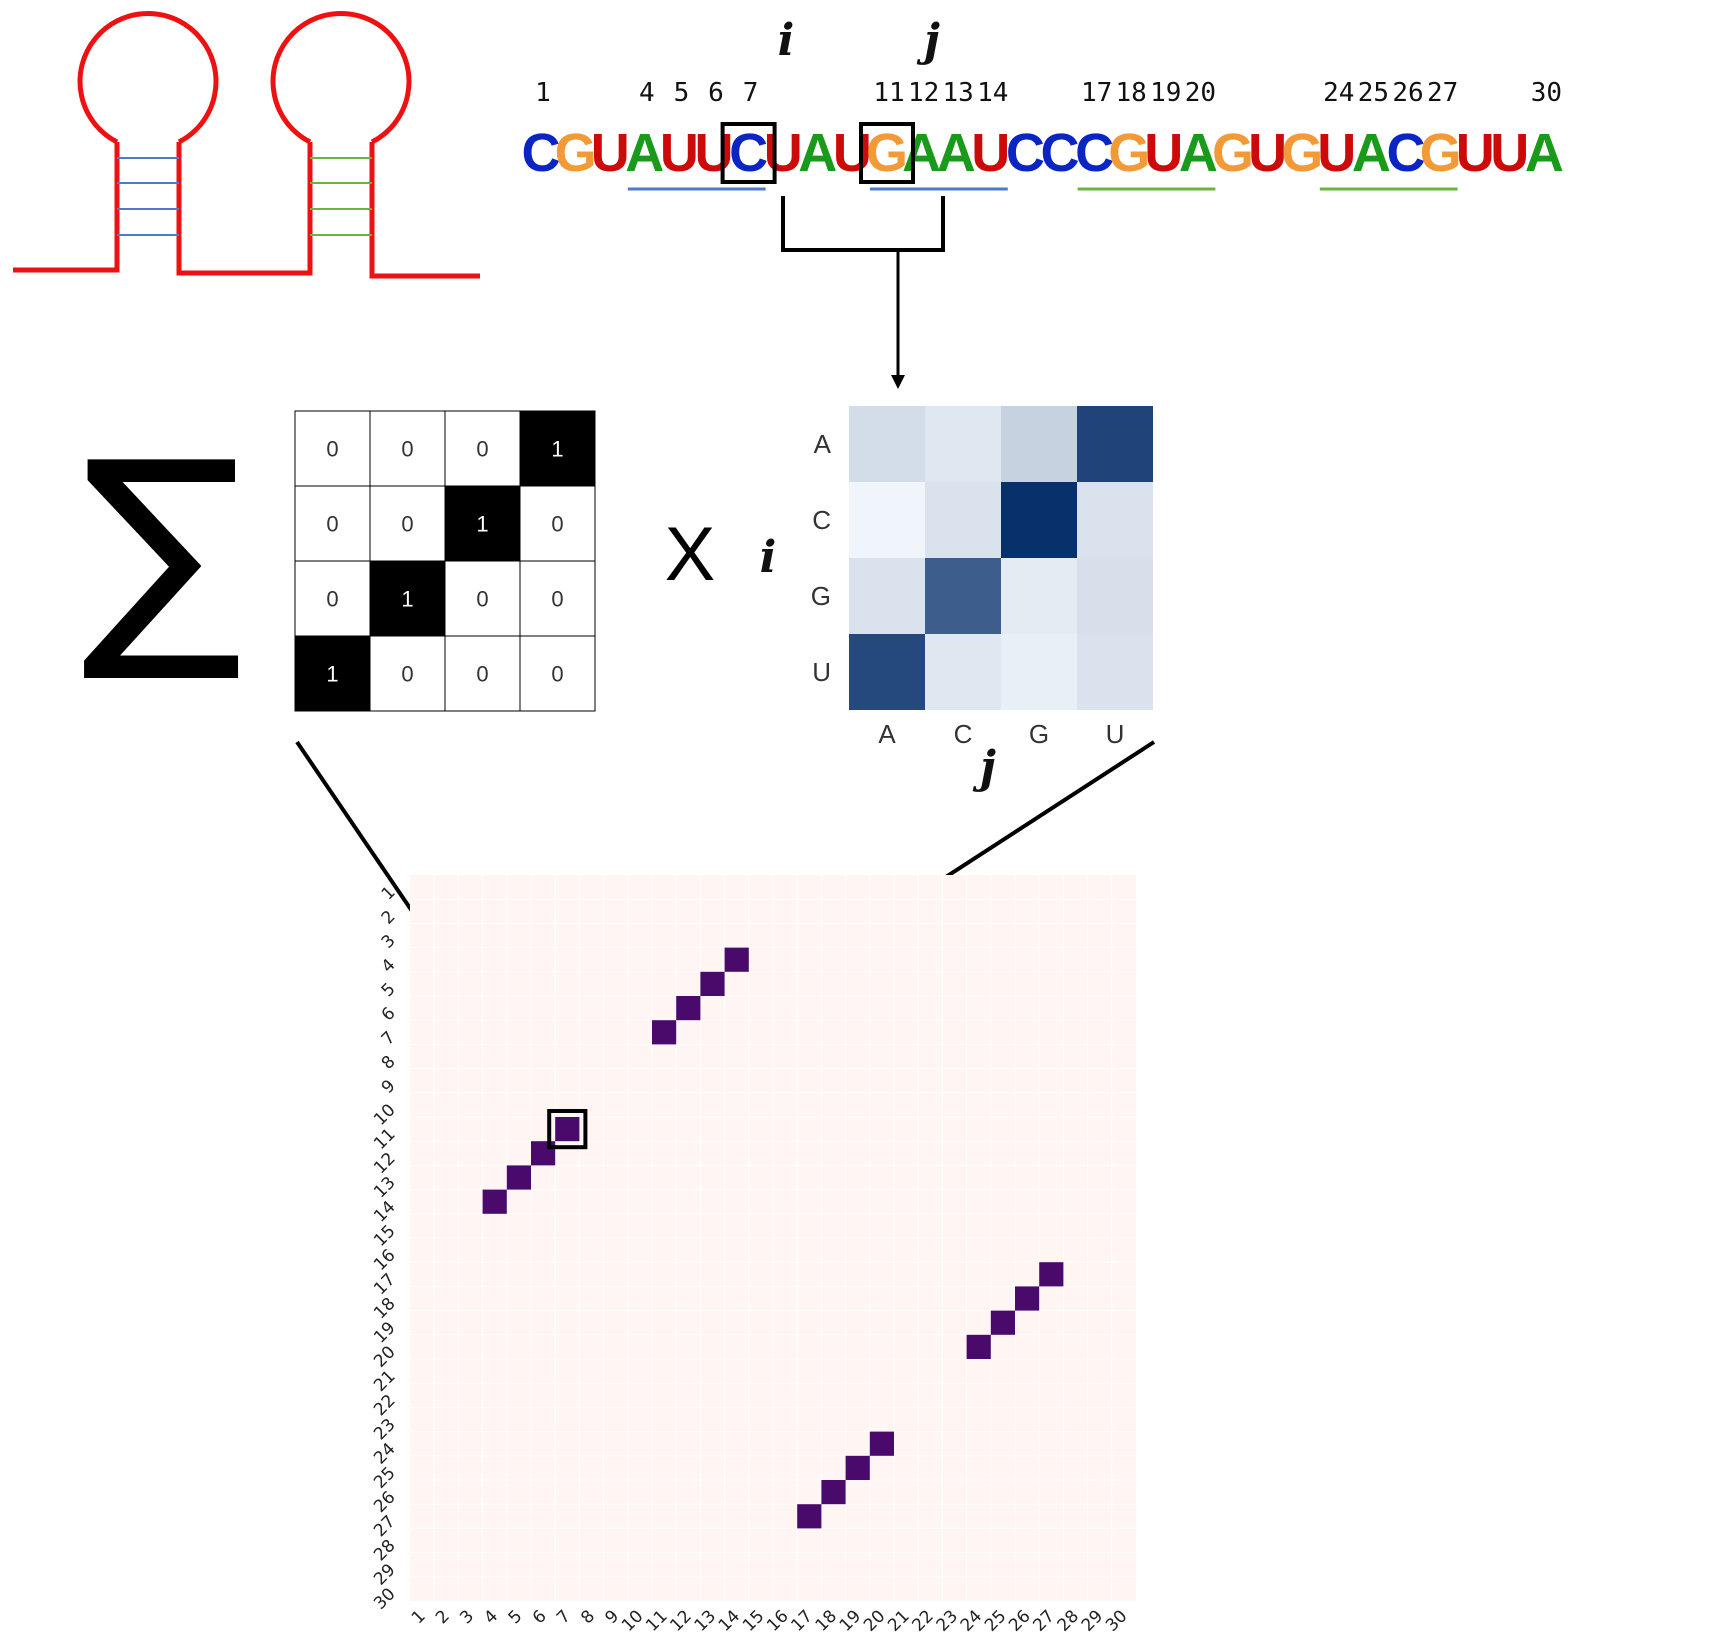 This screenshot has height=1643, width=1733. What do you see at coordinates (1406, 153) in the screenshot?
I see `nucleotide-26: C` at bounding box center [1406, 153].